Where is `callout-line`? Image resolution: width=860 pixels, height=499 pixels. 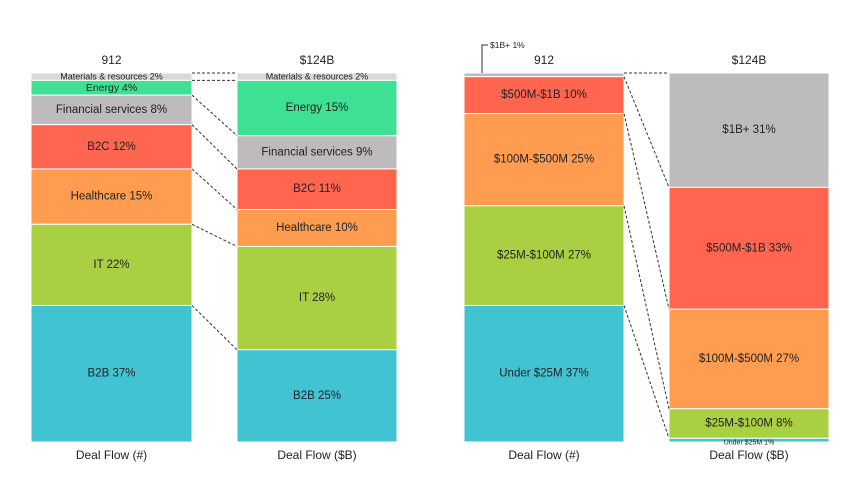 callout-line is located at coordinates (484, 58).